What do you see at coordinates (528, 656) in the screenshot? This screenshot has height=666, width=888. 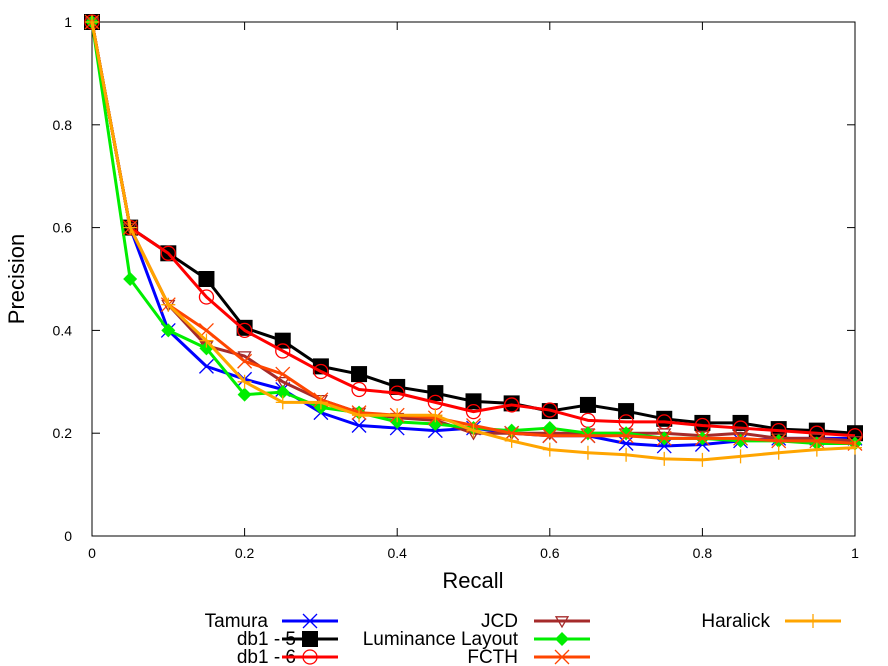 I see `legend-item: FCTH` at bounding box center [528, 656].